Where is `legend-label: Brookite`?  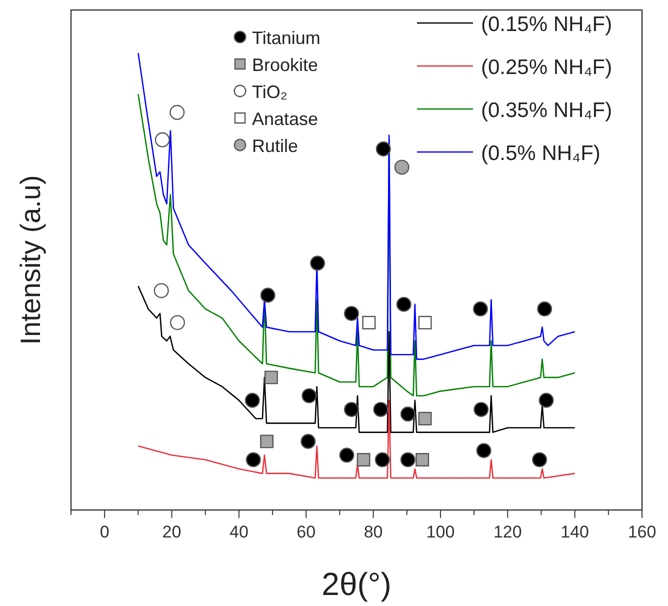 legend-label: Brookite is located at coordinates (285, 65).